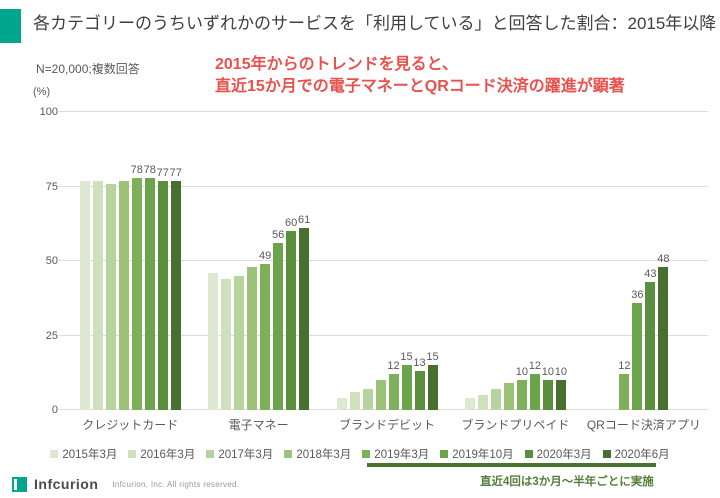  Describe the element at coordinates (402, 455) in the screenshot. I see `legend-label: 2019年3月` at that location.